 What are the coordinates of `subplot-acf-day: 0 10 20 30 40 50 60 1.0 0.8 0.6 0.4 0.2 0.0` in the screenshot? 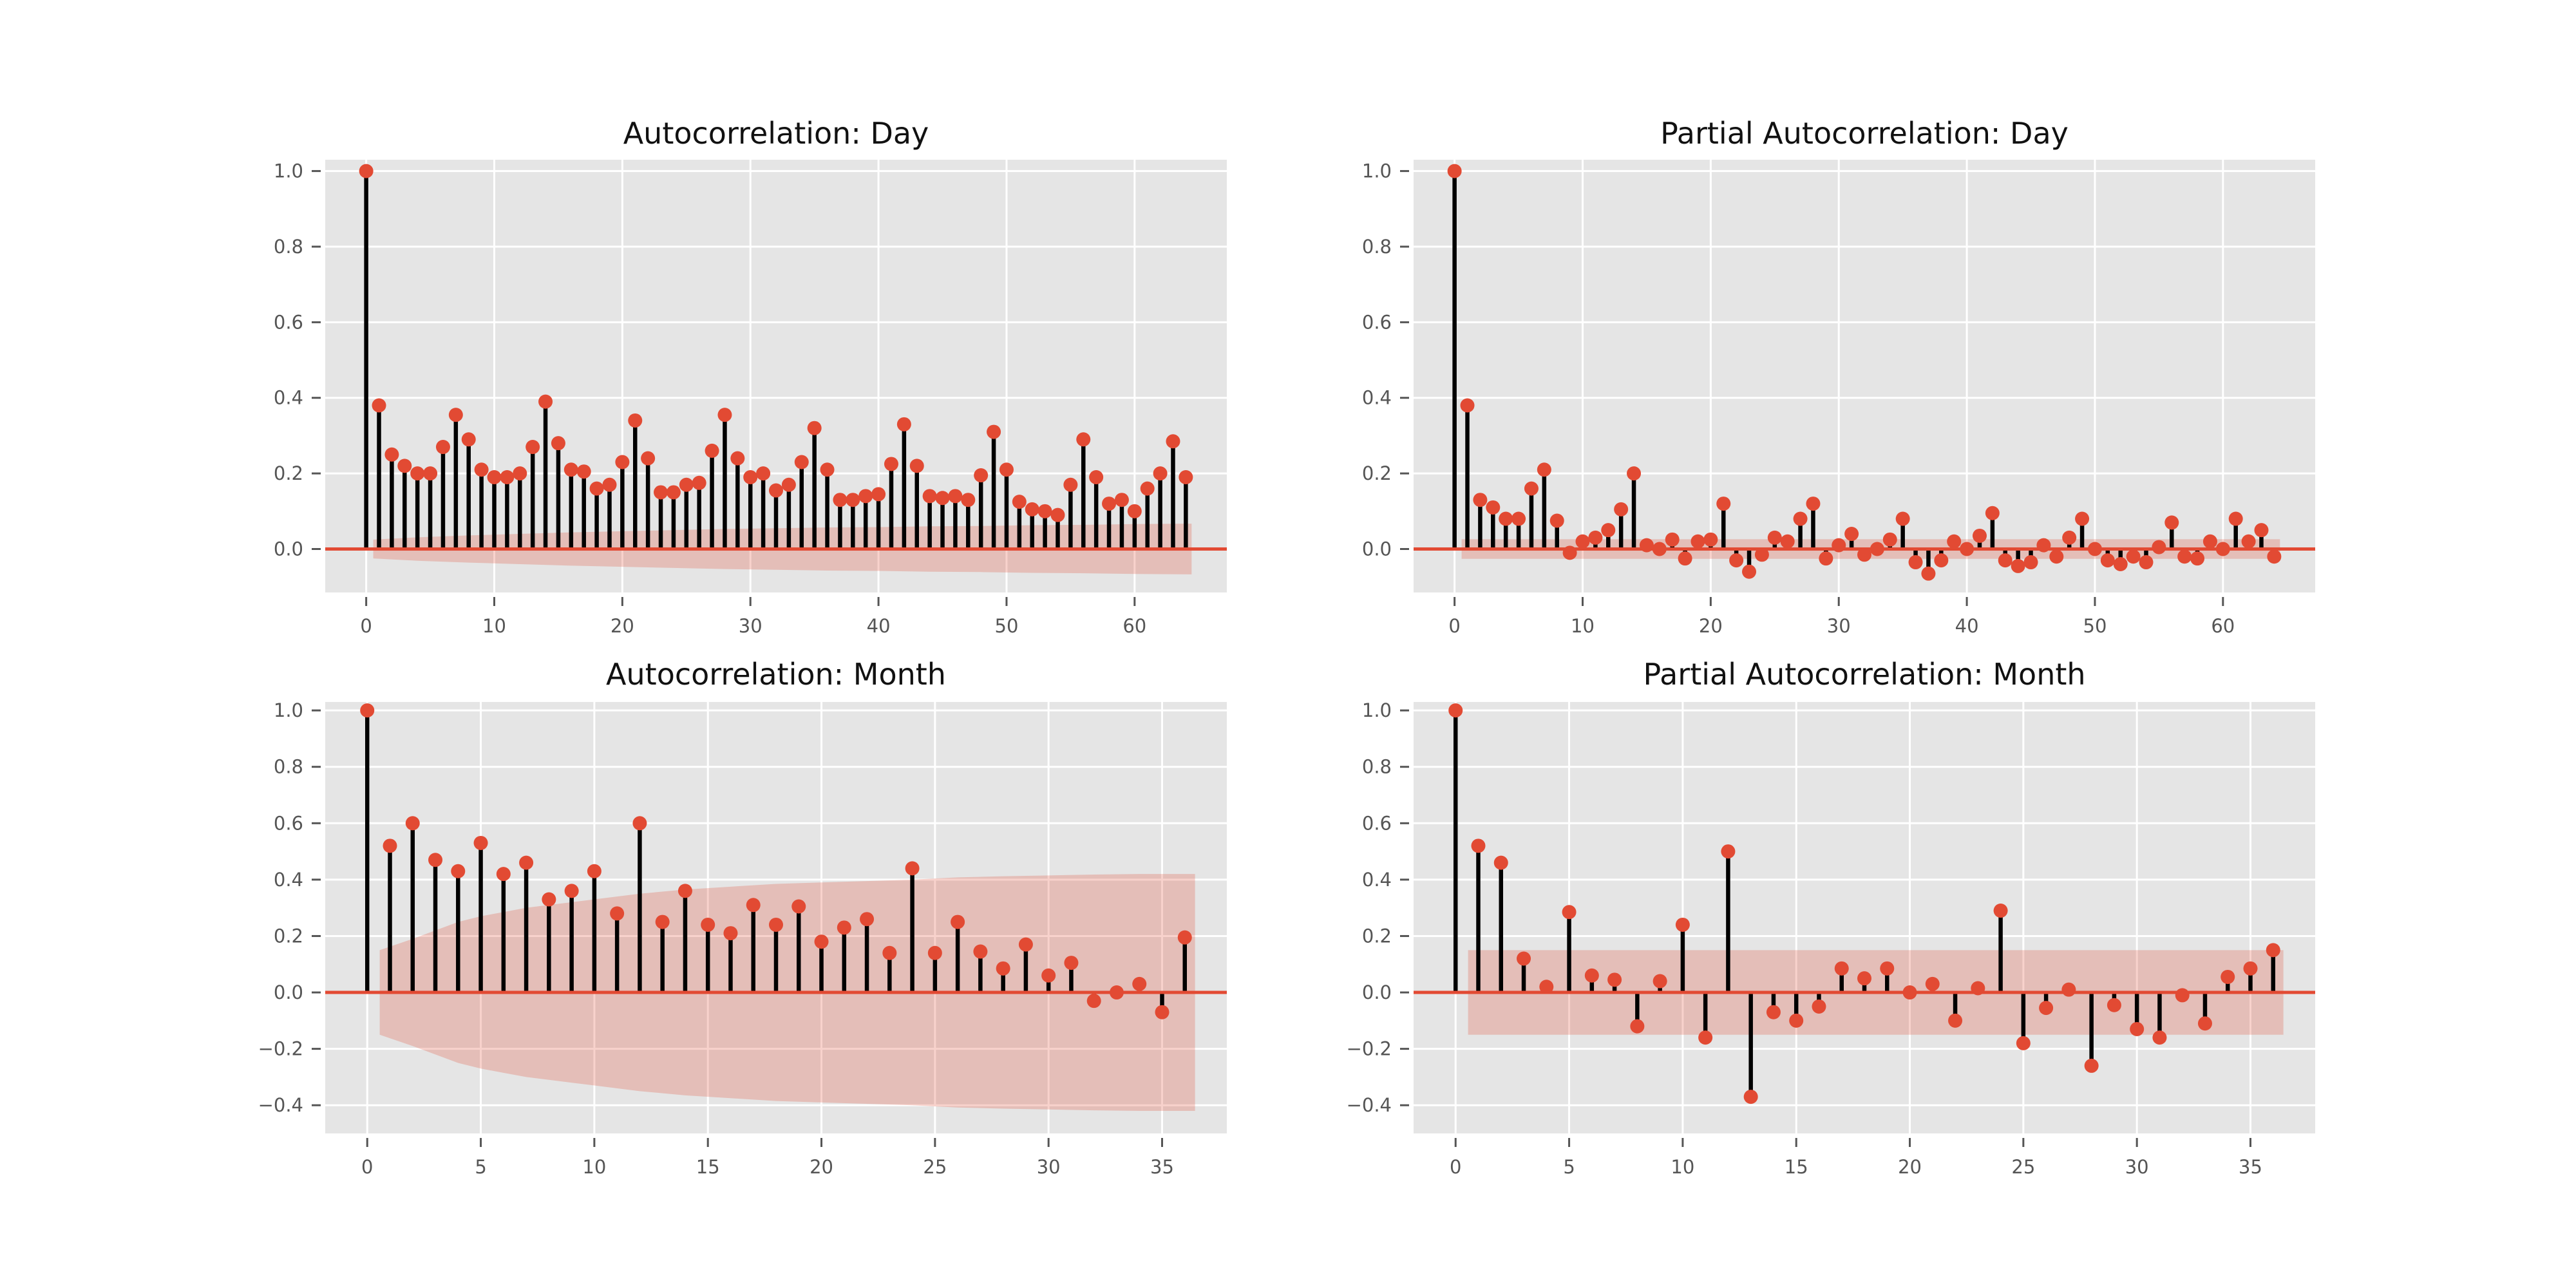 It's located at (750, 399).